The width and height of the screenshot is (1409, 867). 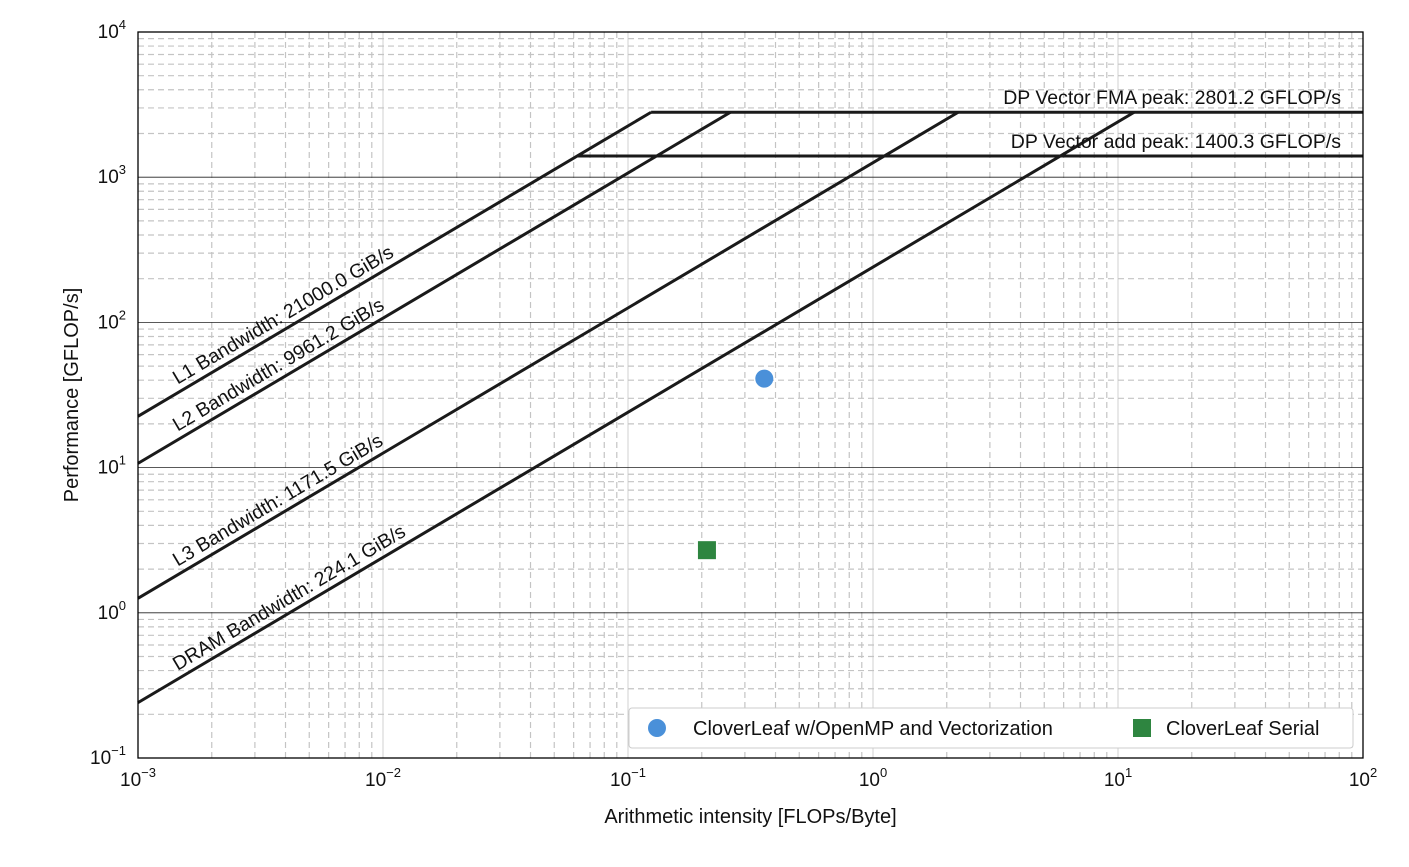 I want to click on data-point-serial, so click(x=706, y=550).